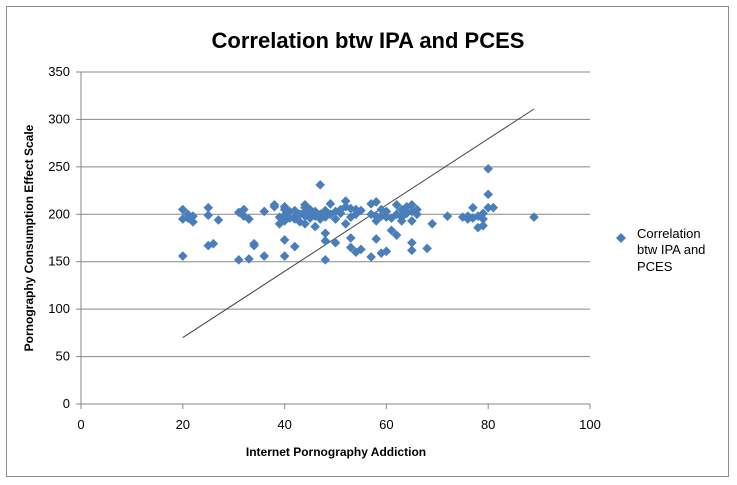  I want to click on x-tick-label-40: 40, so click(284, 424).